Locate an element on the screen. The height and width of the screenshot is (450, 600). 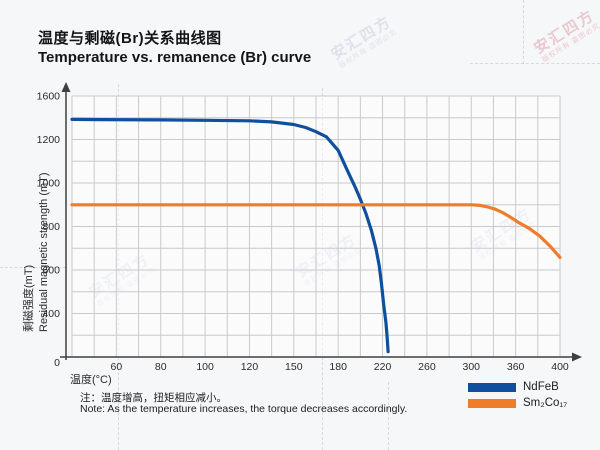
chart-legend: NdFeB Sm₂Co₁₇ is located at coordinates (517, 397).